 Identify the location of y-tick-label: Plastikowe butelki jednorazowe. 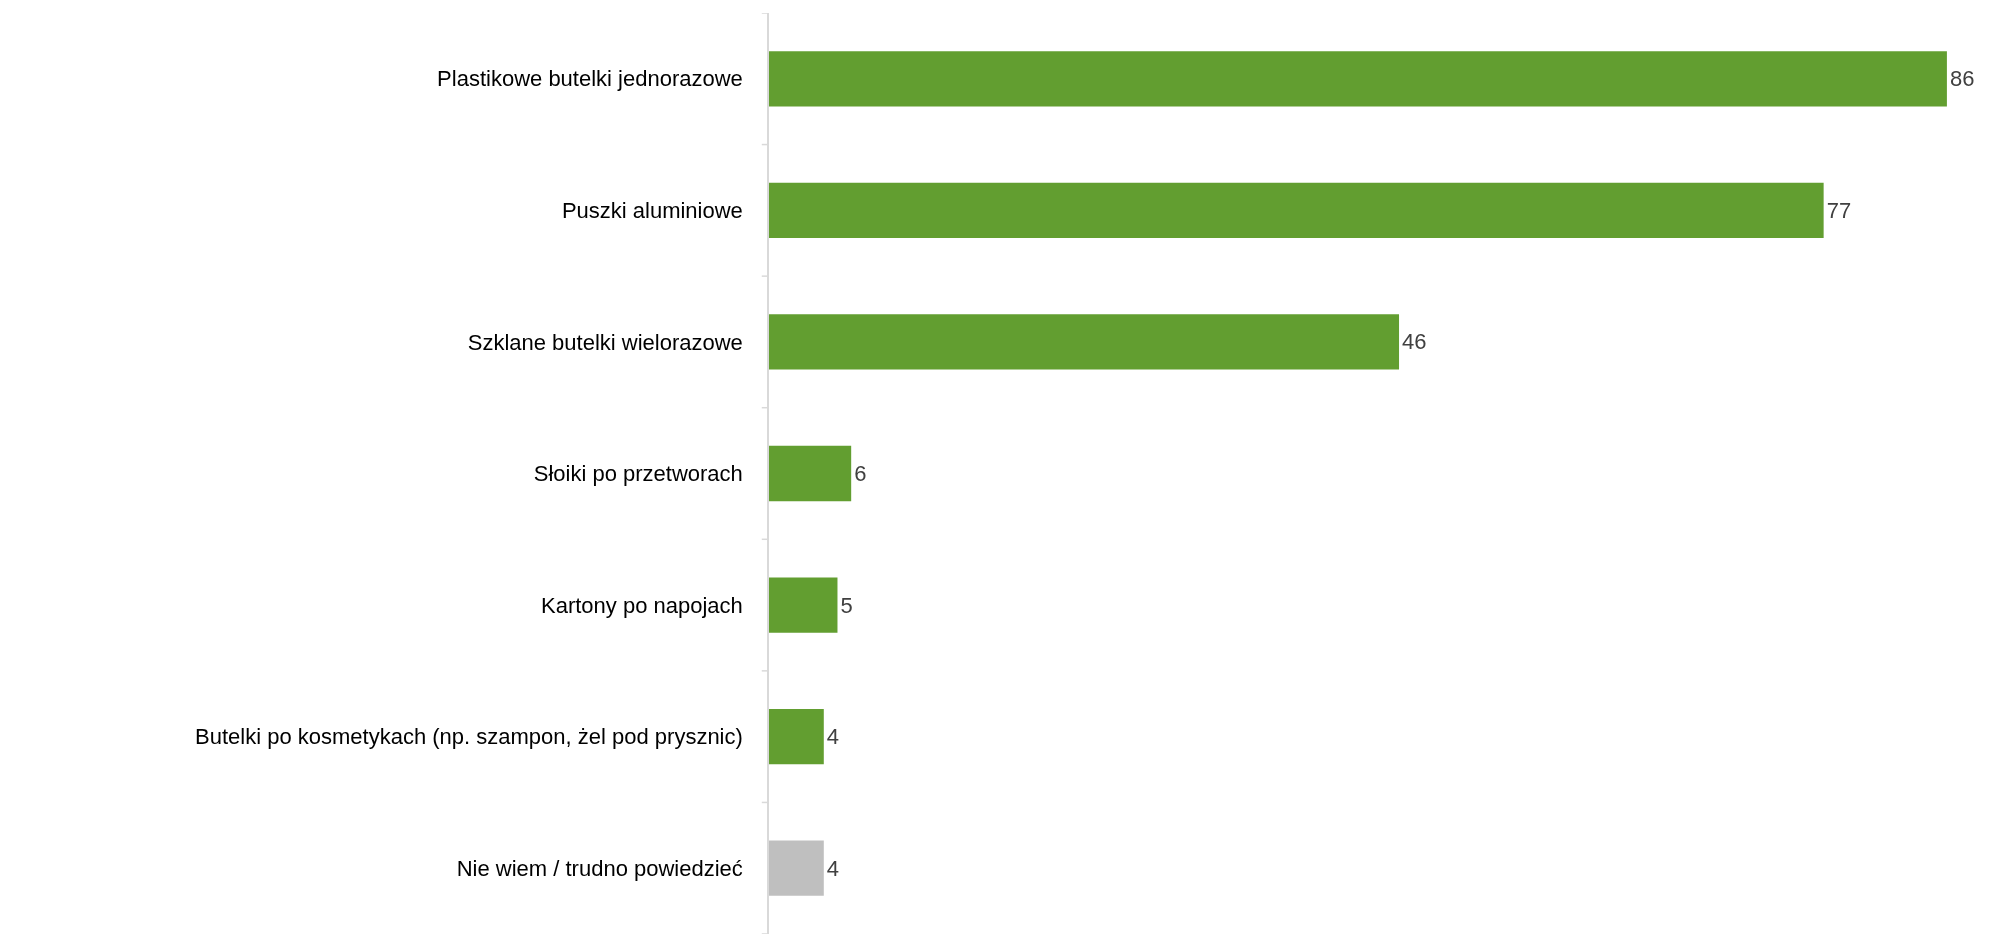
(590, 79).